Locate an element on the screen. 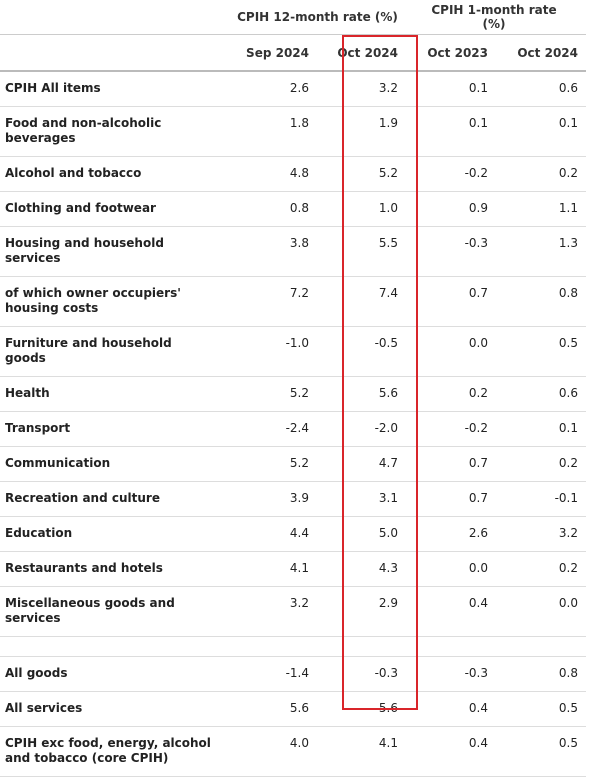  cell-value: 1.0 is located at coordinates (372, 209).